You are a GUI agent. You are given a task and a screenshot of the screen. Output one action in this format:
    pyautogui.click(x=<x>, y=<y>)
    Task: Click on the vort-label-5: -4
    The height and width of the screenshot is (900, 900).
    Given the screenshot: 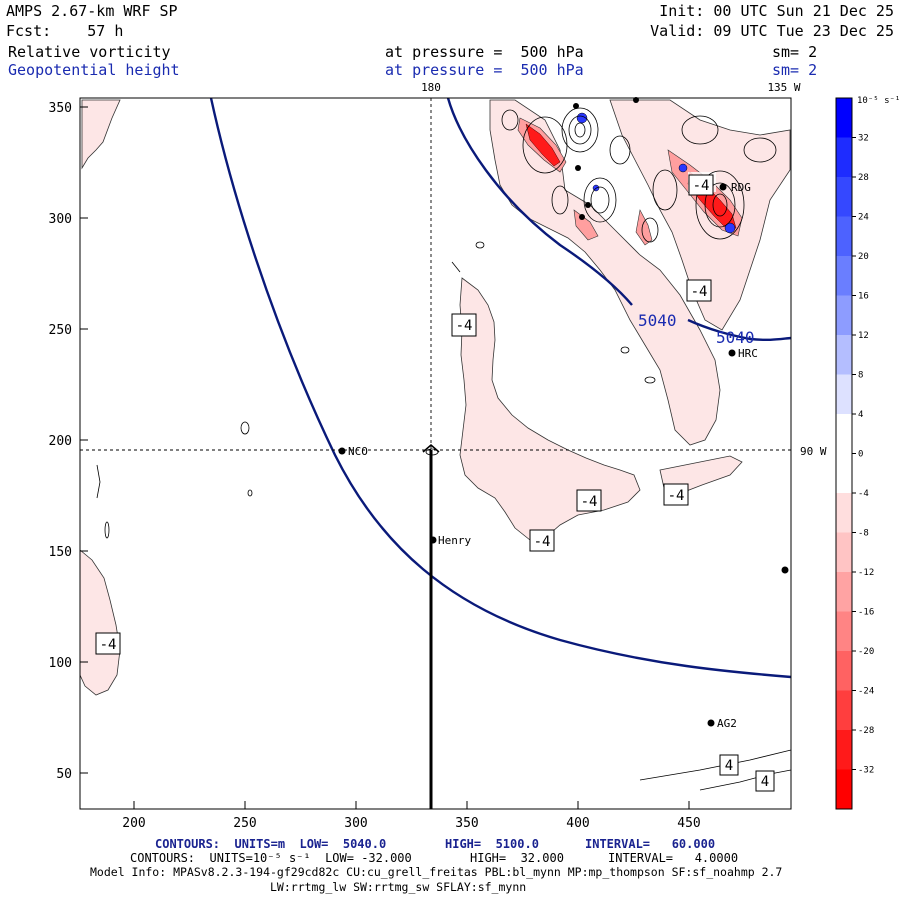 What is the action you would take?
    pyautogui.click(x=542, y=542)
    